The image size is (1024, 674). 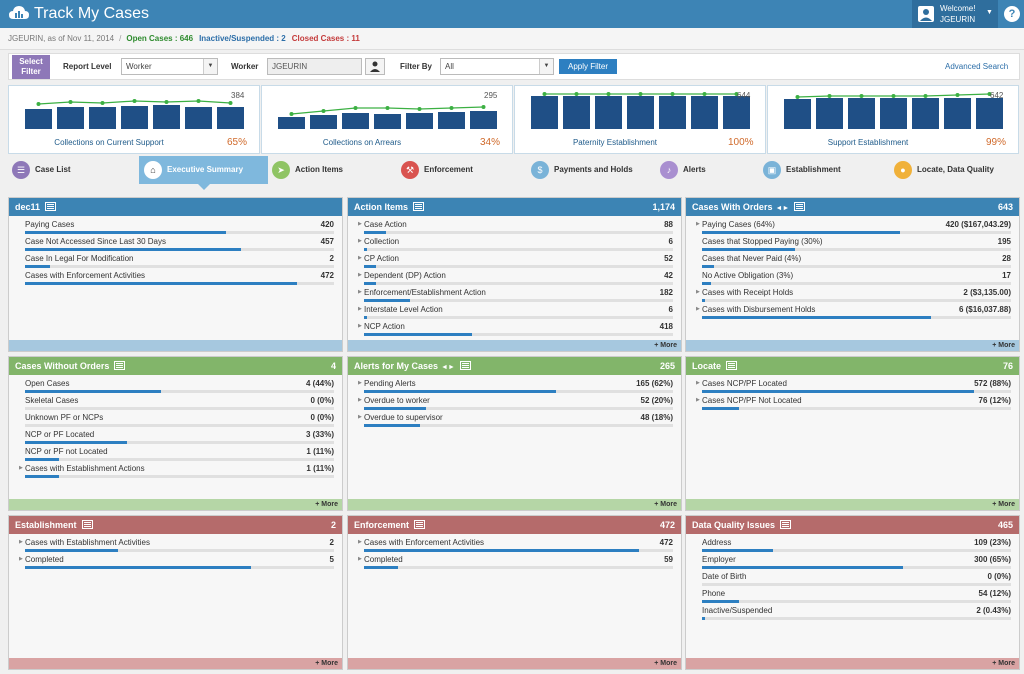 What do you see at coordinates (332, 170) in the screenshot?
I see `tab-action-items: ➤ Action Items` at bounding box center [332, 170].